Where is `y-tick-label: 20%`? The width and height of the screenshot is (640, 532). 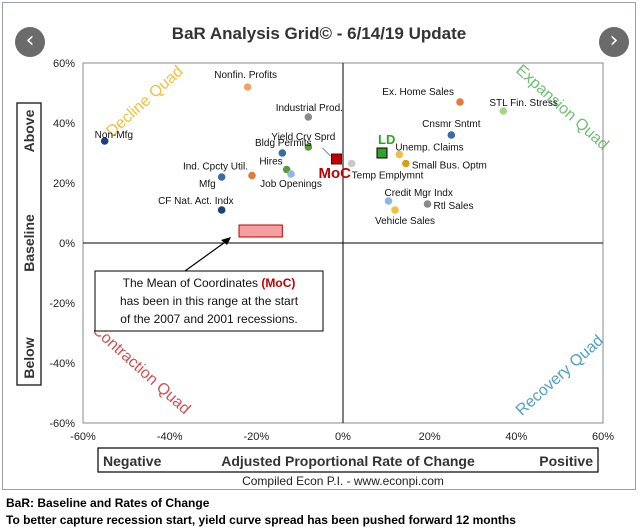 y-tick-label: 20% is located at coordinates (64, 184).